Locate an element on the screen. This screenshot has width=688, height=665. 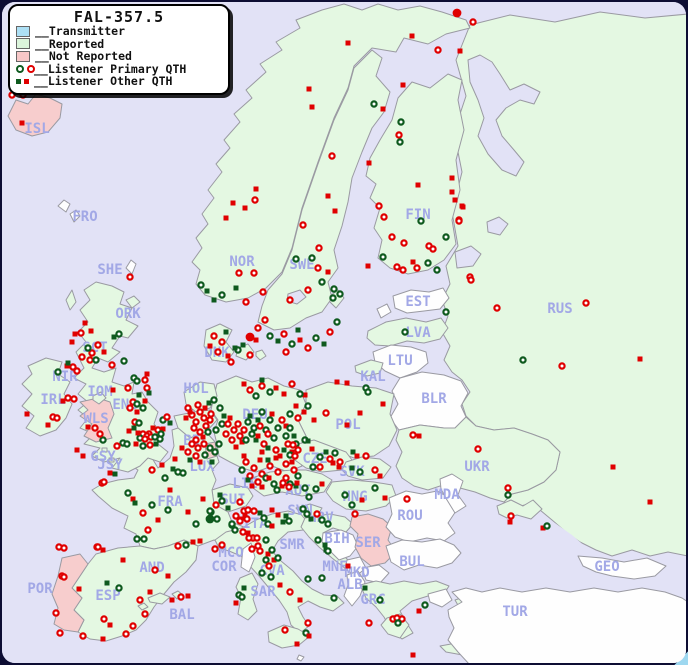
country-ROU is located at coordinates (421, 516).